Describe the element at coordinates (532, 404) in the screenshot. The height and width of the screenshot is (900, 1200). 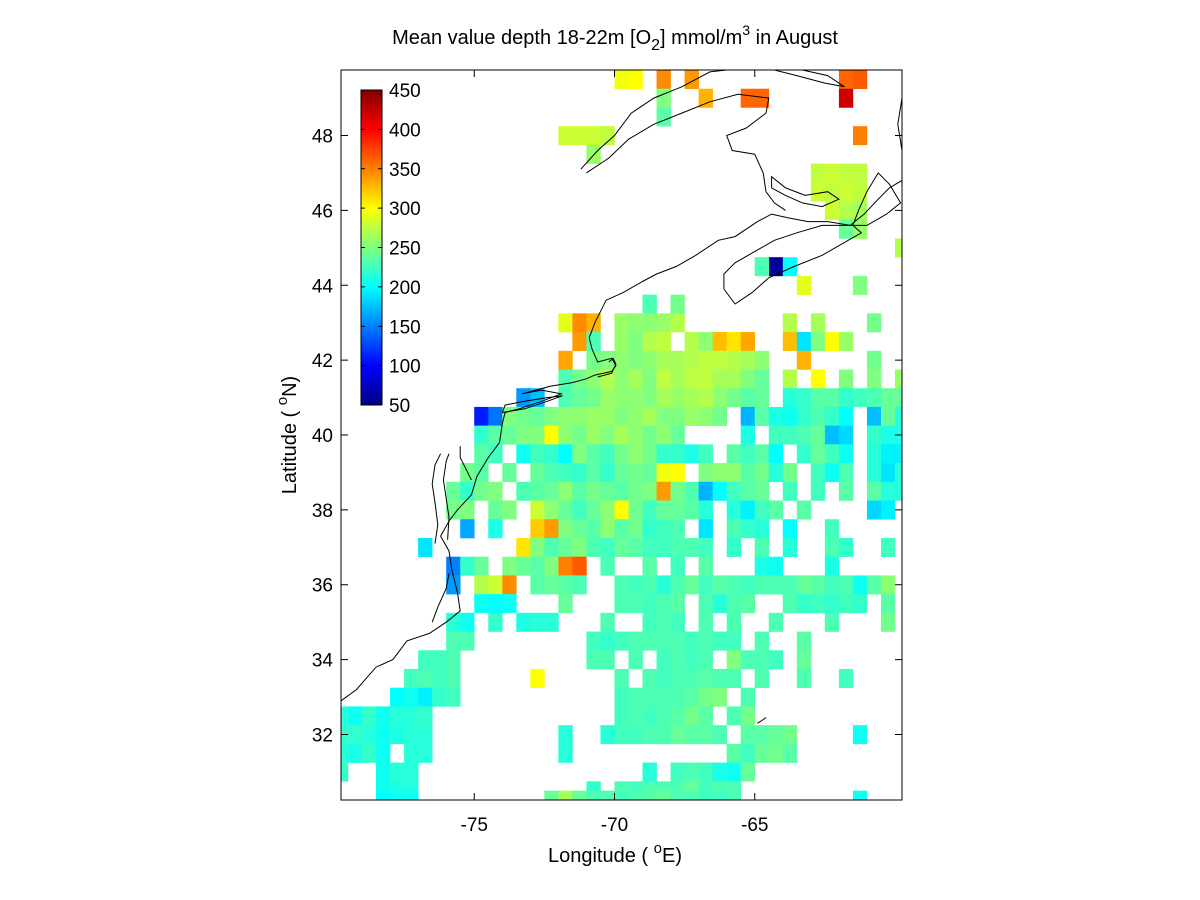
I see `coastline-long-island` at that location.